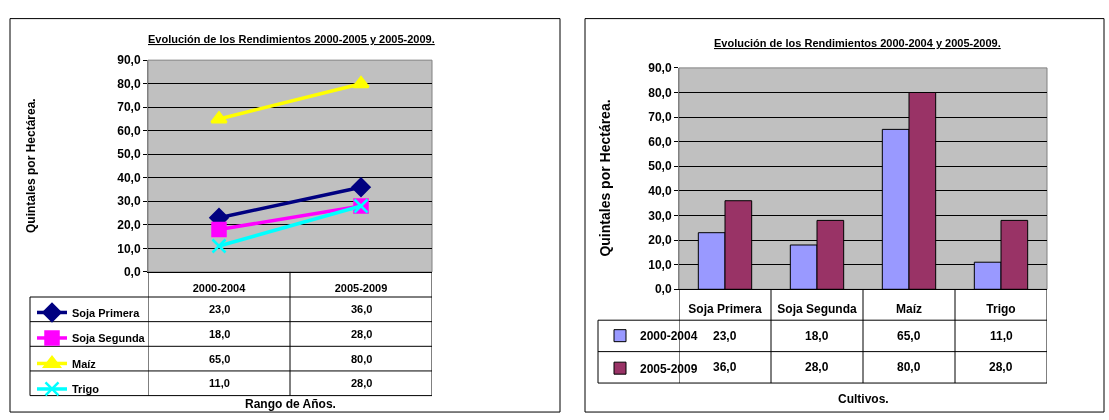  I want to click on legend-label: 2000-2004, so click(669, 336).